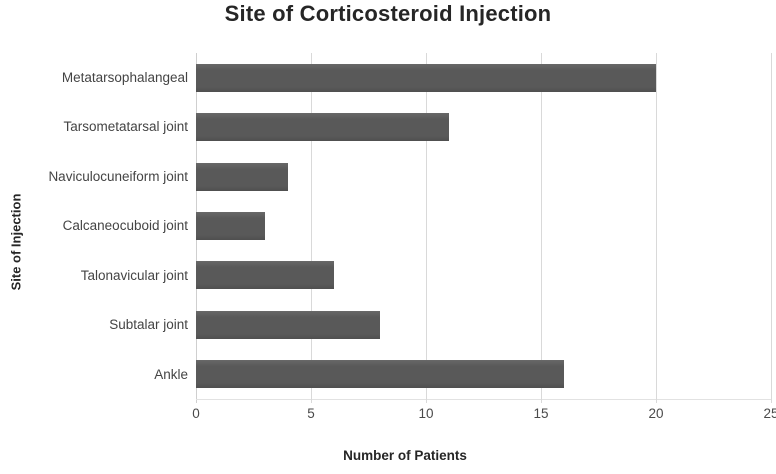 This screenshot has height=474, width=776. I want to click on category-label-ankle: Ankle, so click(171, 374).